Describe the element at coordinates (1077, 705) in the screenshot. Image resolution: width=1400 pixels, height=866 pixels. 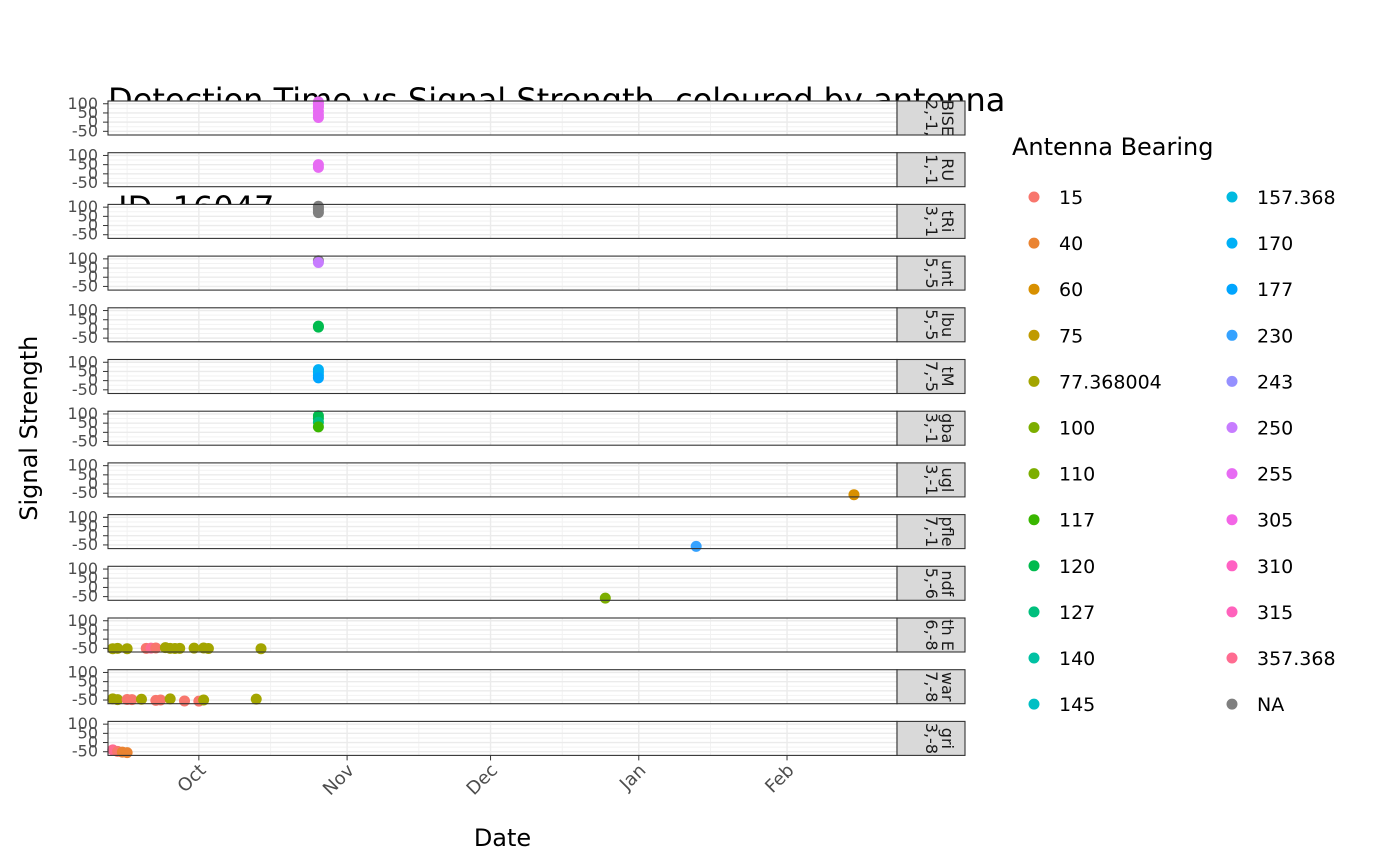
I see `legend-label: 145` at that location.